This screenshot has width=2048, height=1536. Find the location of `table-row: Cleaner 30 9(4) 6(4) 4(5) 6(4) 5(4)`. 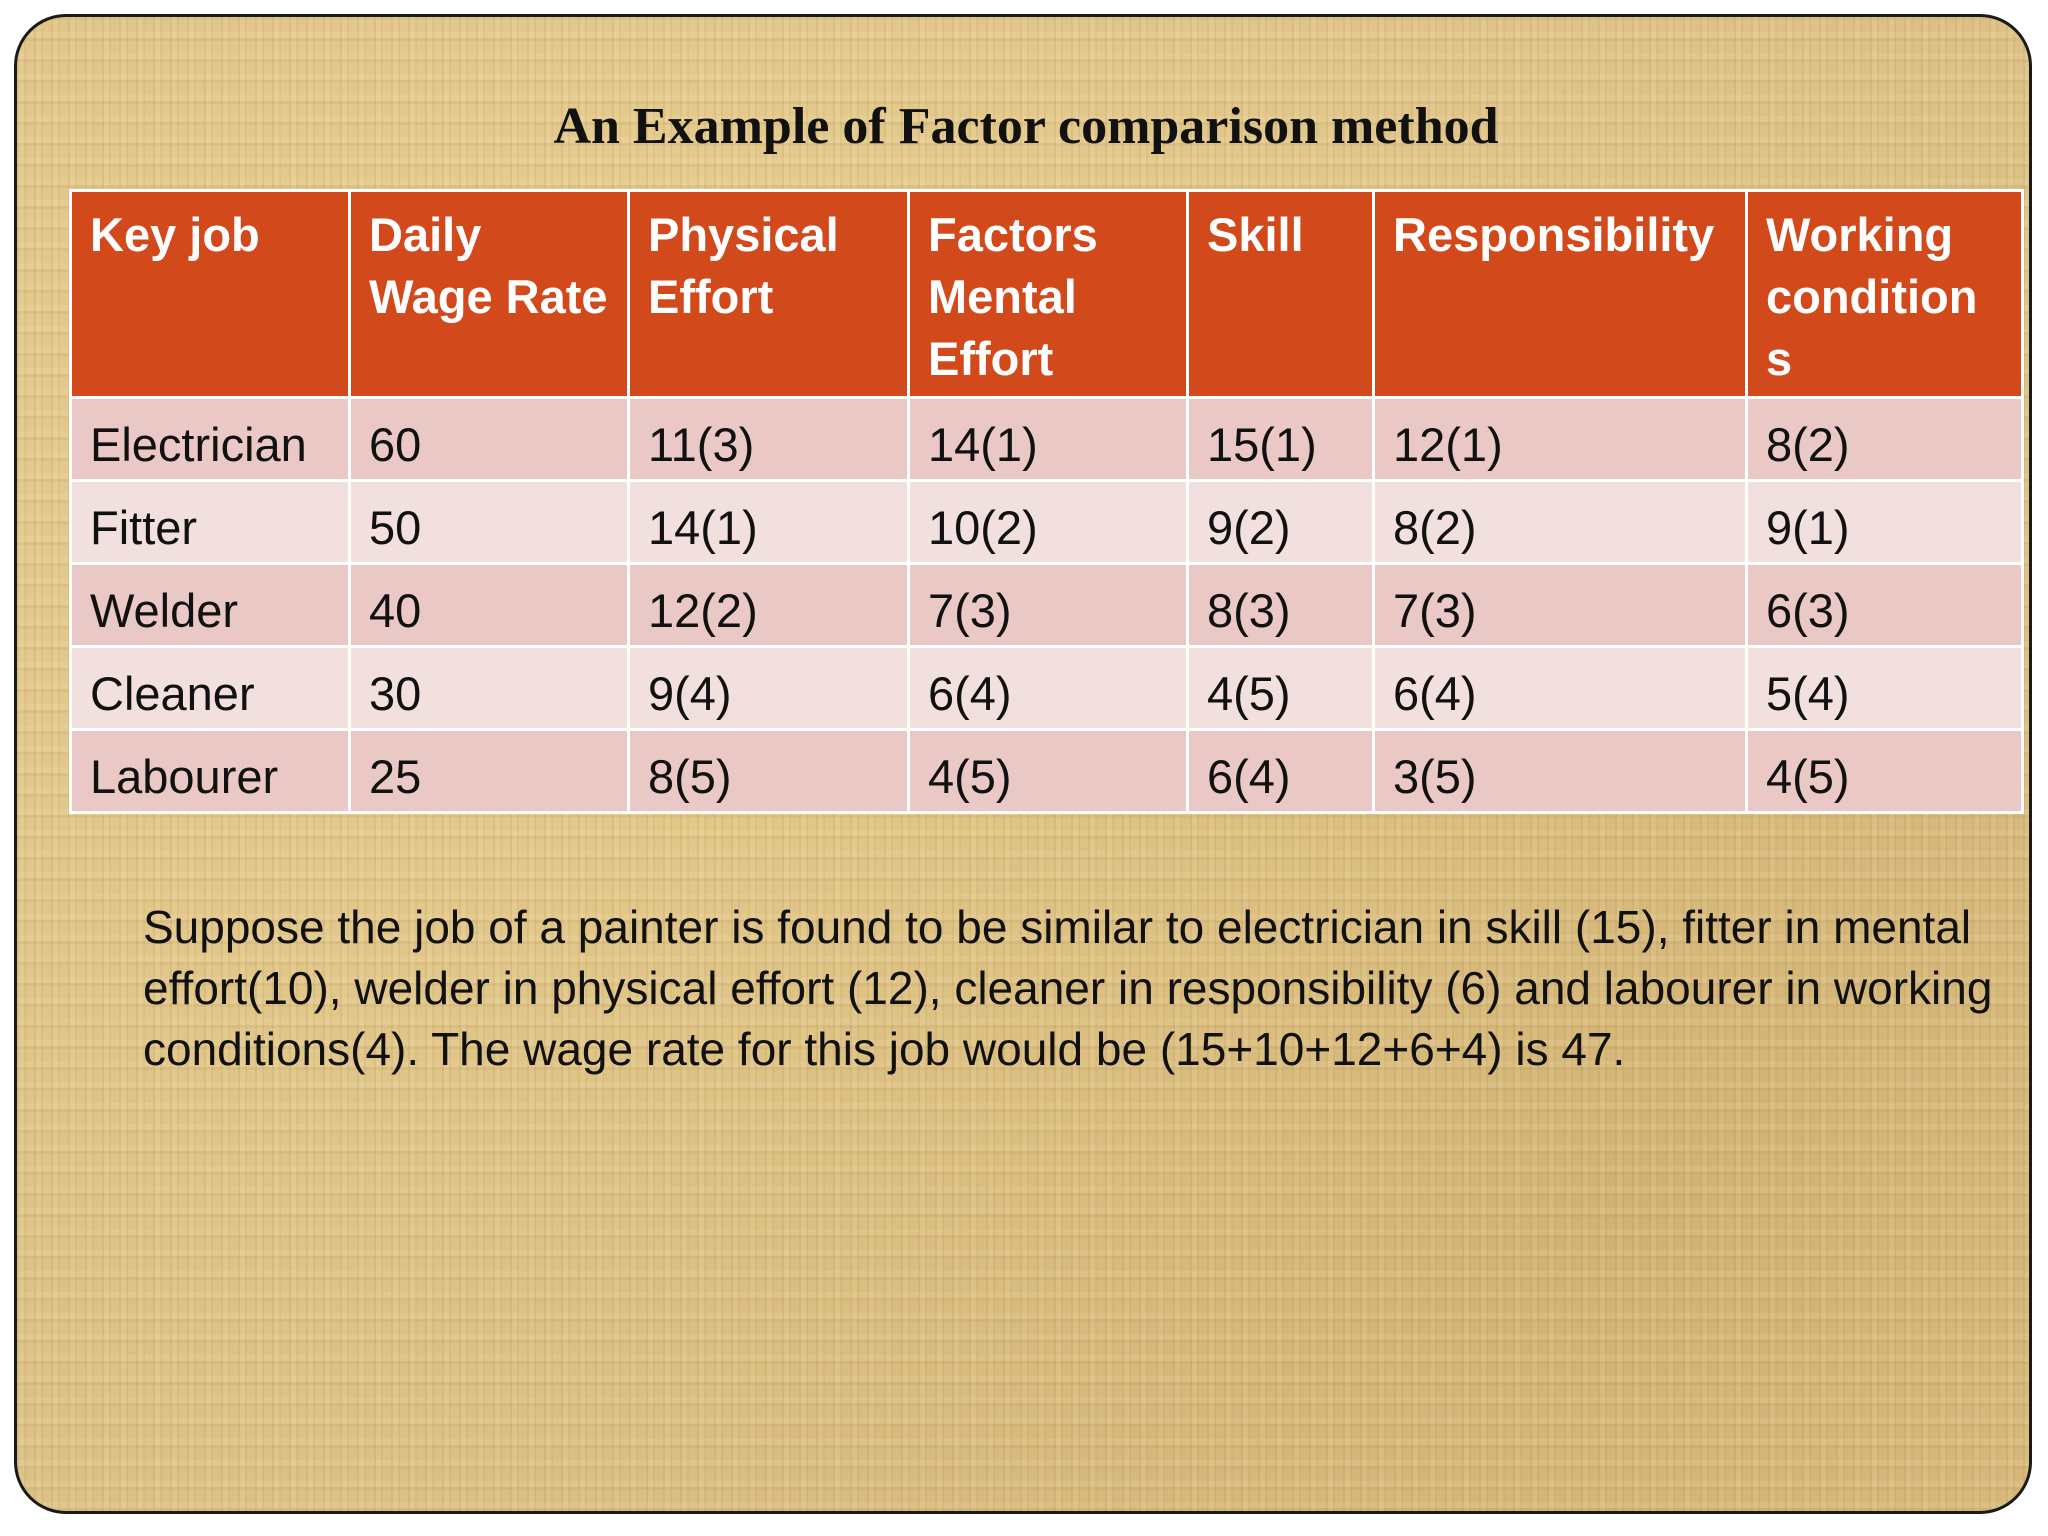

table-row: Cleaner 30 9(4) 6(4) 4(5) 6(4) 5(4) is located at coordinates (1046, 688).